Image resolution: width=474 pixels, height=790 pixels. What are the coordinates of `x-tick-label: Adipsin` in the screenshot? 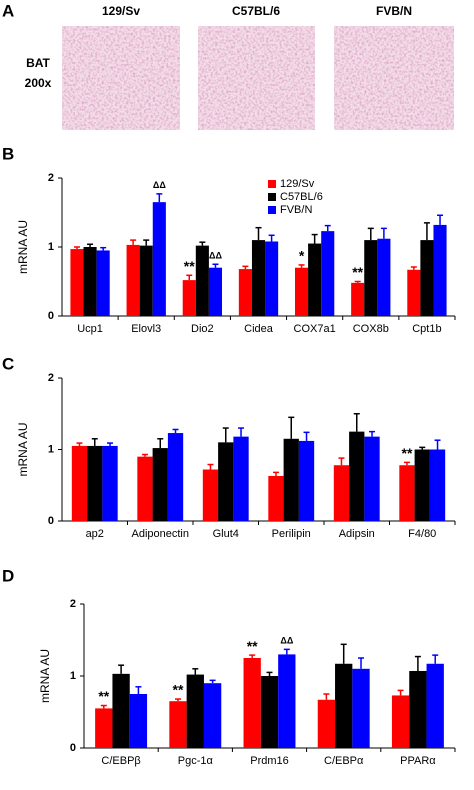 It's located at (357, 534).